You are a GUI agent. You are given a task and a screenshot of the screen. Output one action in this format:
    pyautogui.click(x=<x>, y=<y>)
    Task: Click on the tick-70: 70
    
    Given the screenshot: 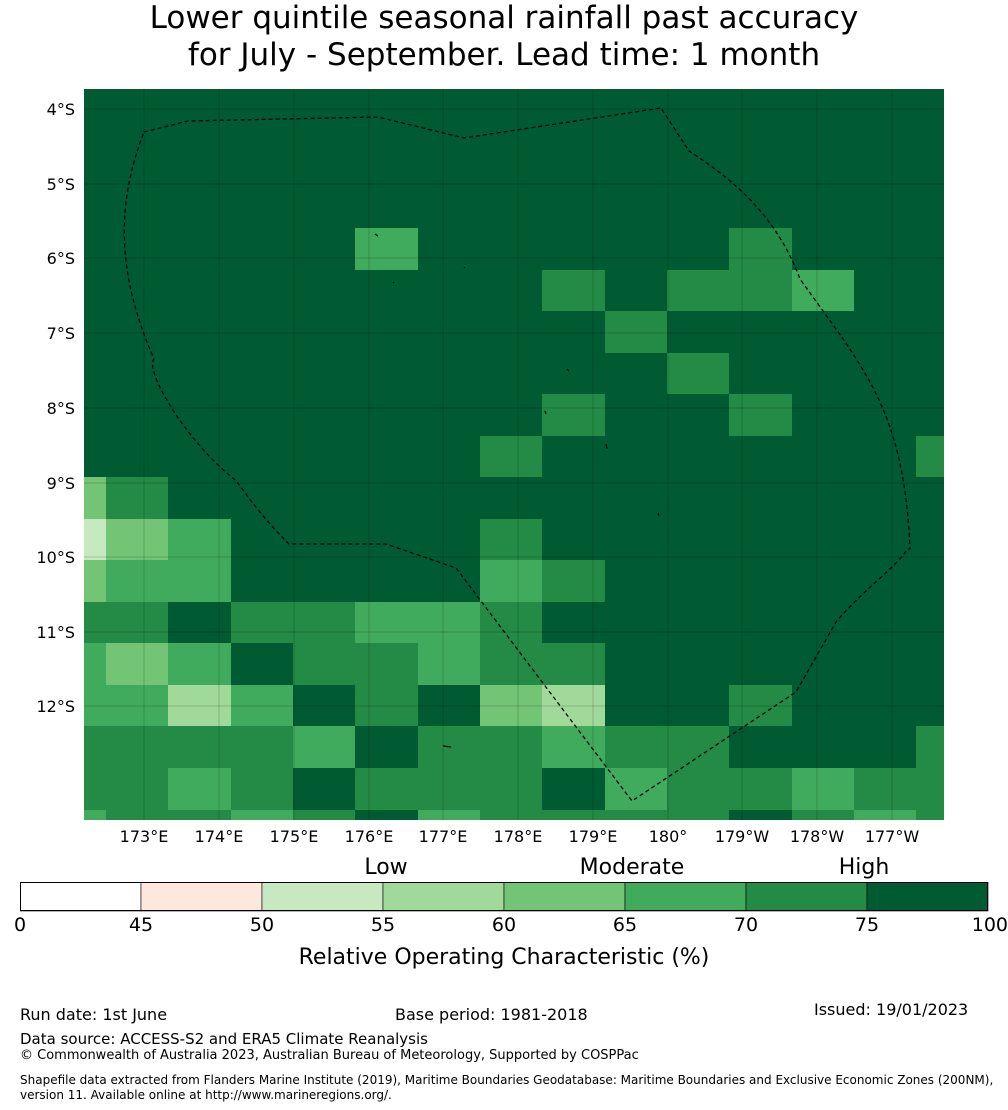 What is the action you would take?
    pyautogui.click(x=746, y=925)
    